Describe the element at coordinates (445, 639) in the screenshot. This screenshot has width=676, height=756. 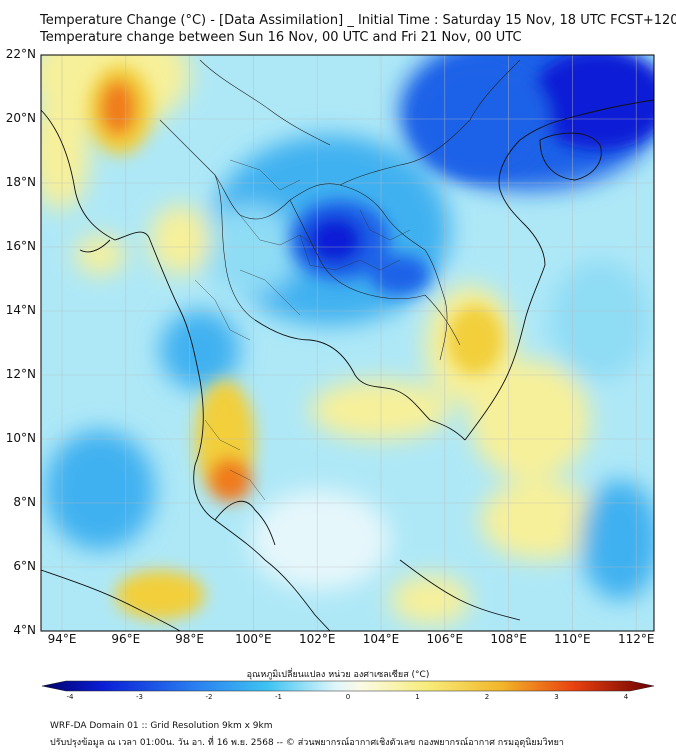
I see `lon-label: 106°E` at that location.